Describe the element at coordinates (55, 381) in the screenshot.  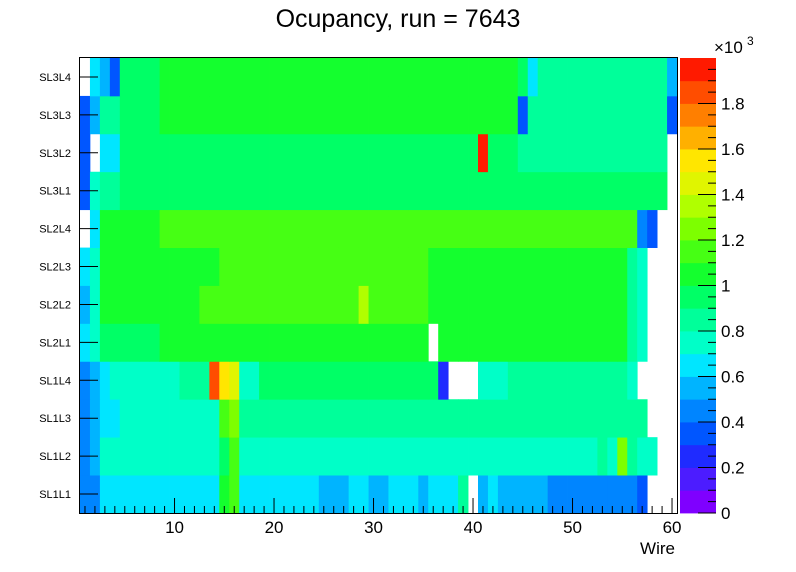
I see `y-tick-label: SL1L4` at that location.